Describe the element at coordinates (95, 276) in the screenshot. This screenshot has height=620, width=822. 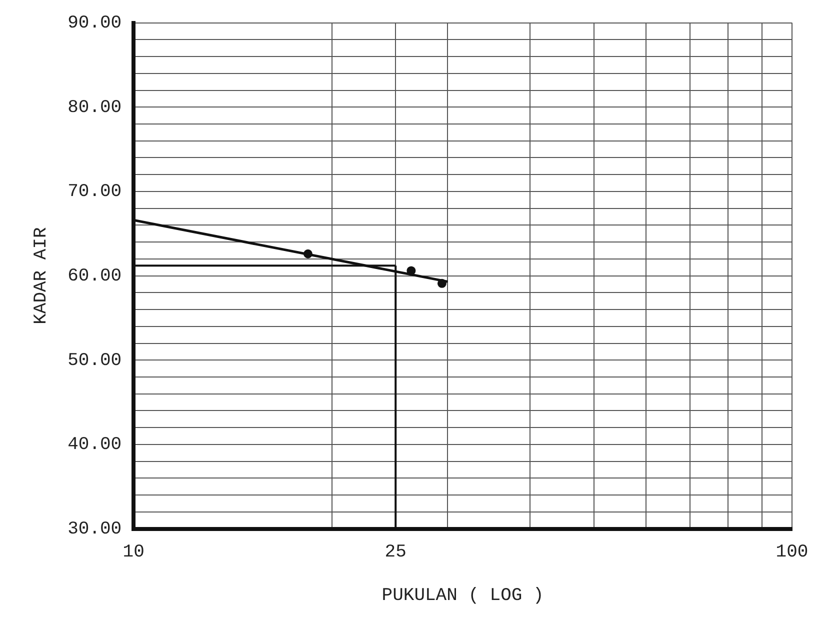
I see `y-tick-label: 60.00` at that location.